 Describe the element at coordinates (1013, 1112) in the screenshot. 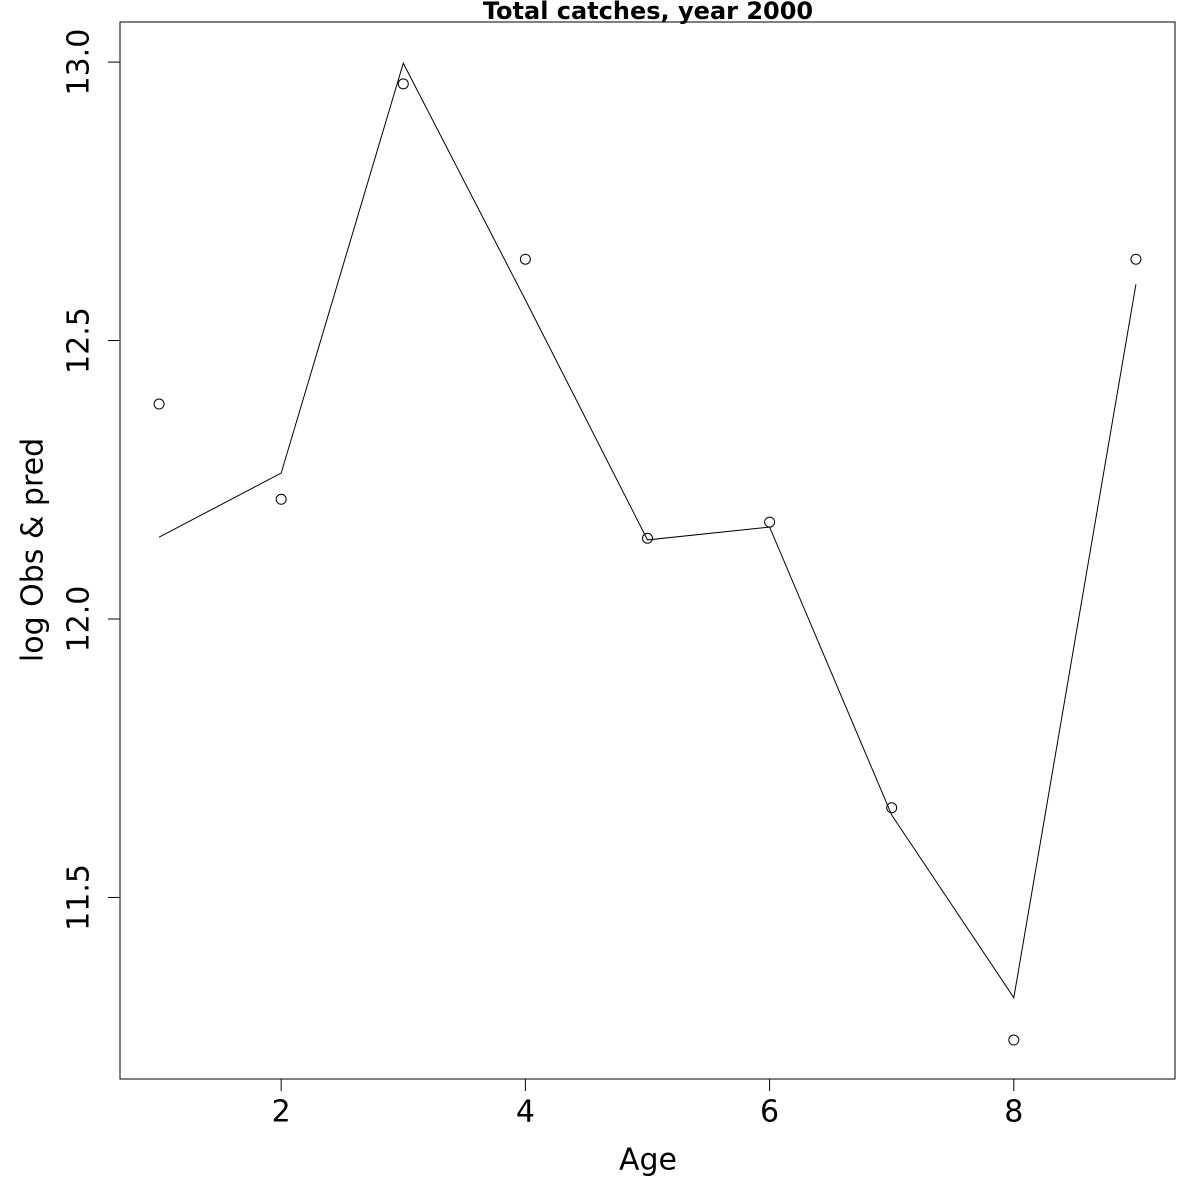

I see `x-tick-label: 8` at that location.